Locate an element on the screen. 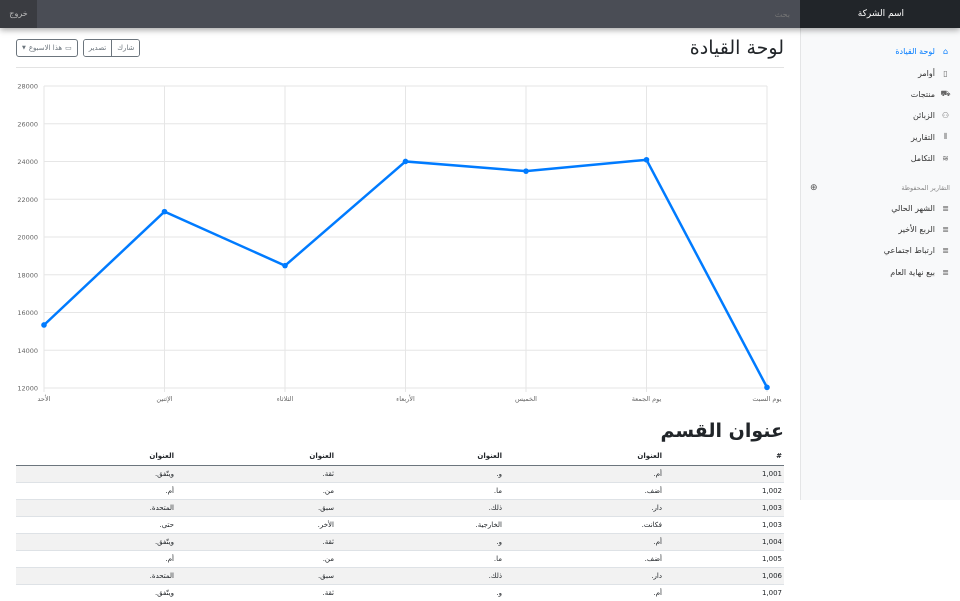 Image resolution: width=960 pixels, height=601 pixels. sidebar-item-label: الربع الأخير is located at coordinates (916, 229).